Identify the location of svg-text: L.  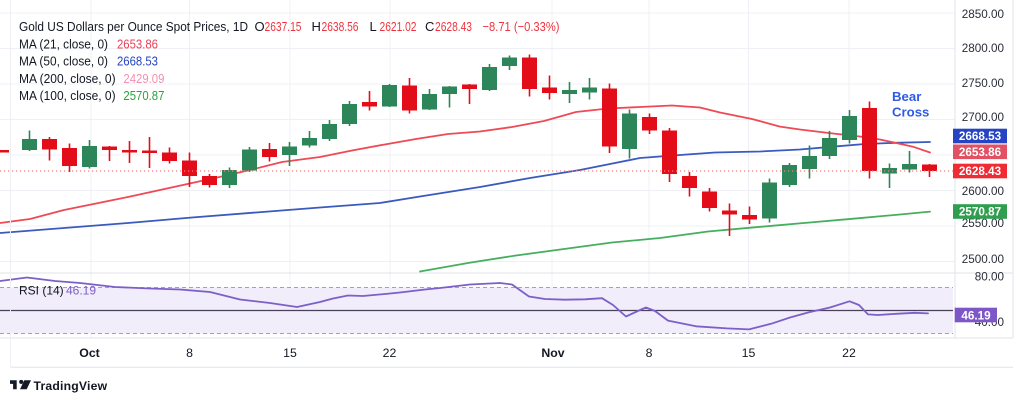
(373, 26).